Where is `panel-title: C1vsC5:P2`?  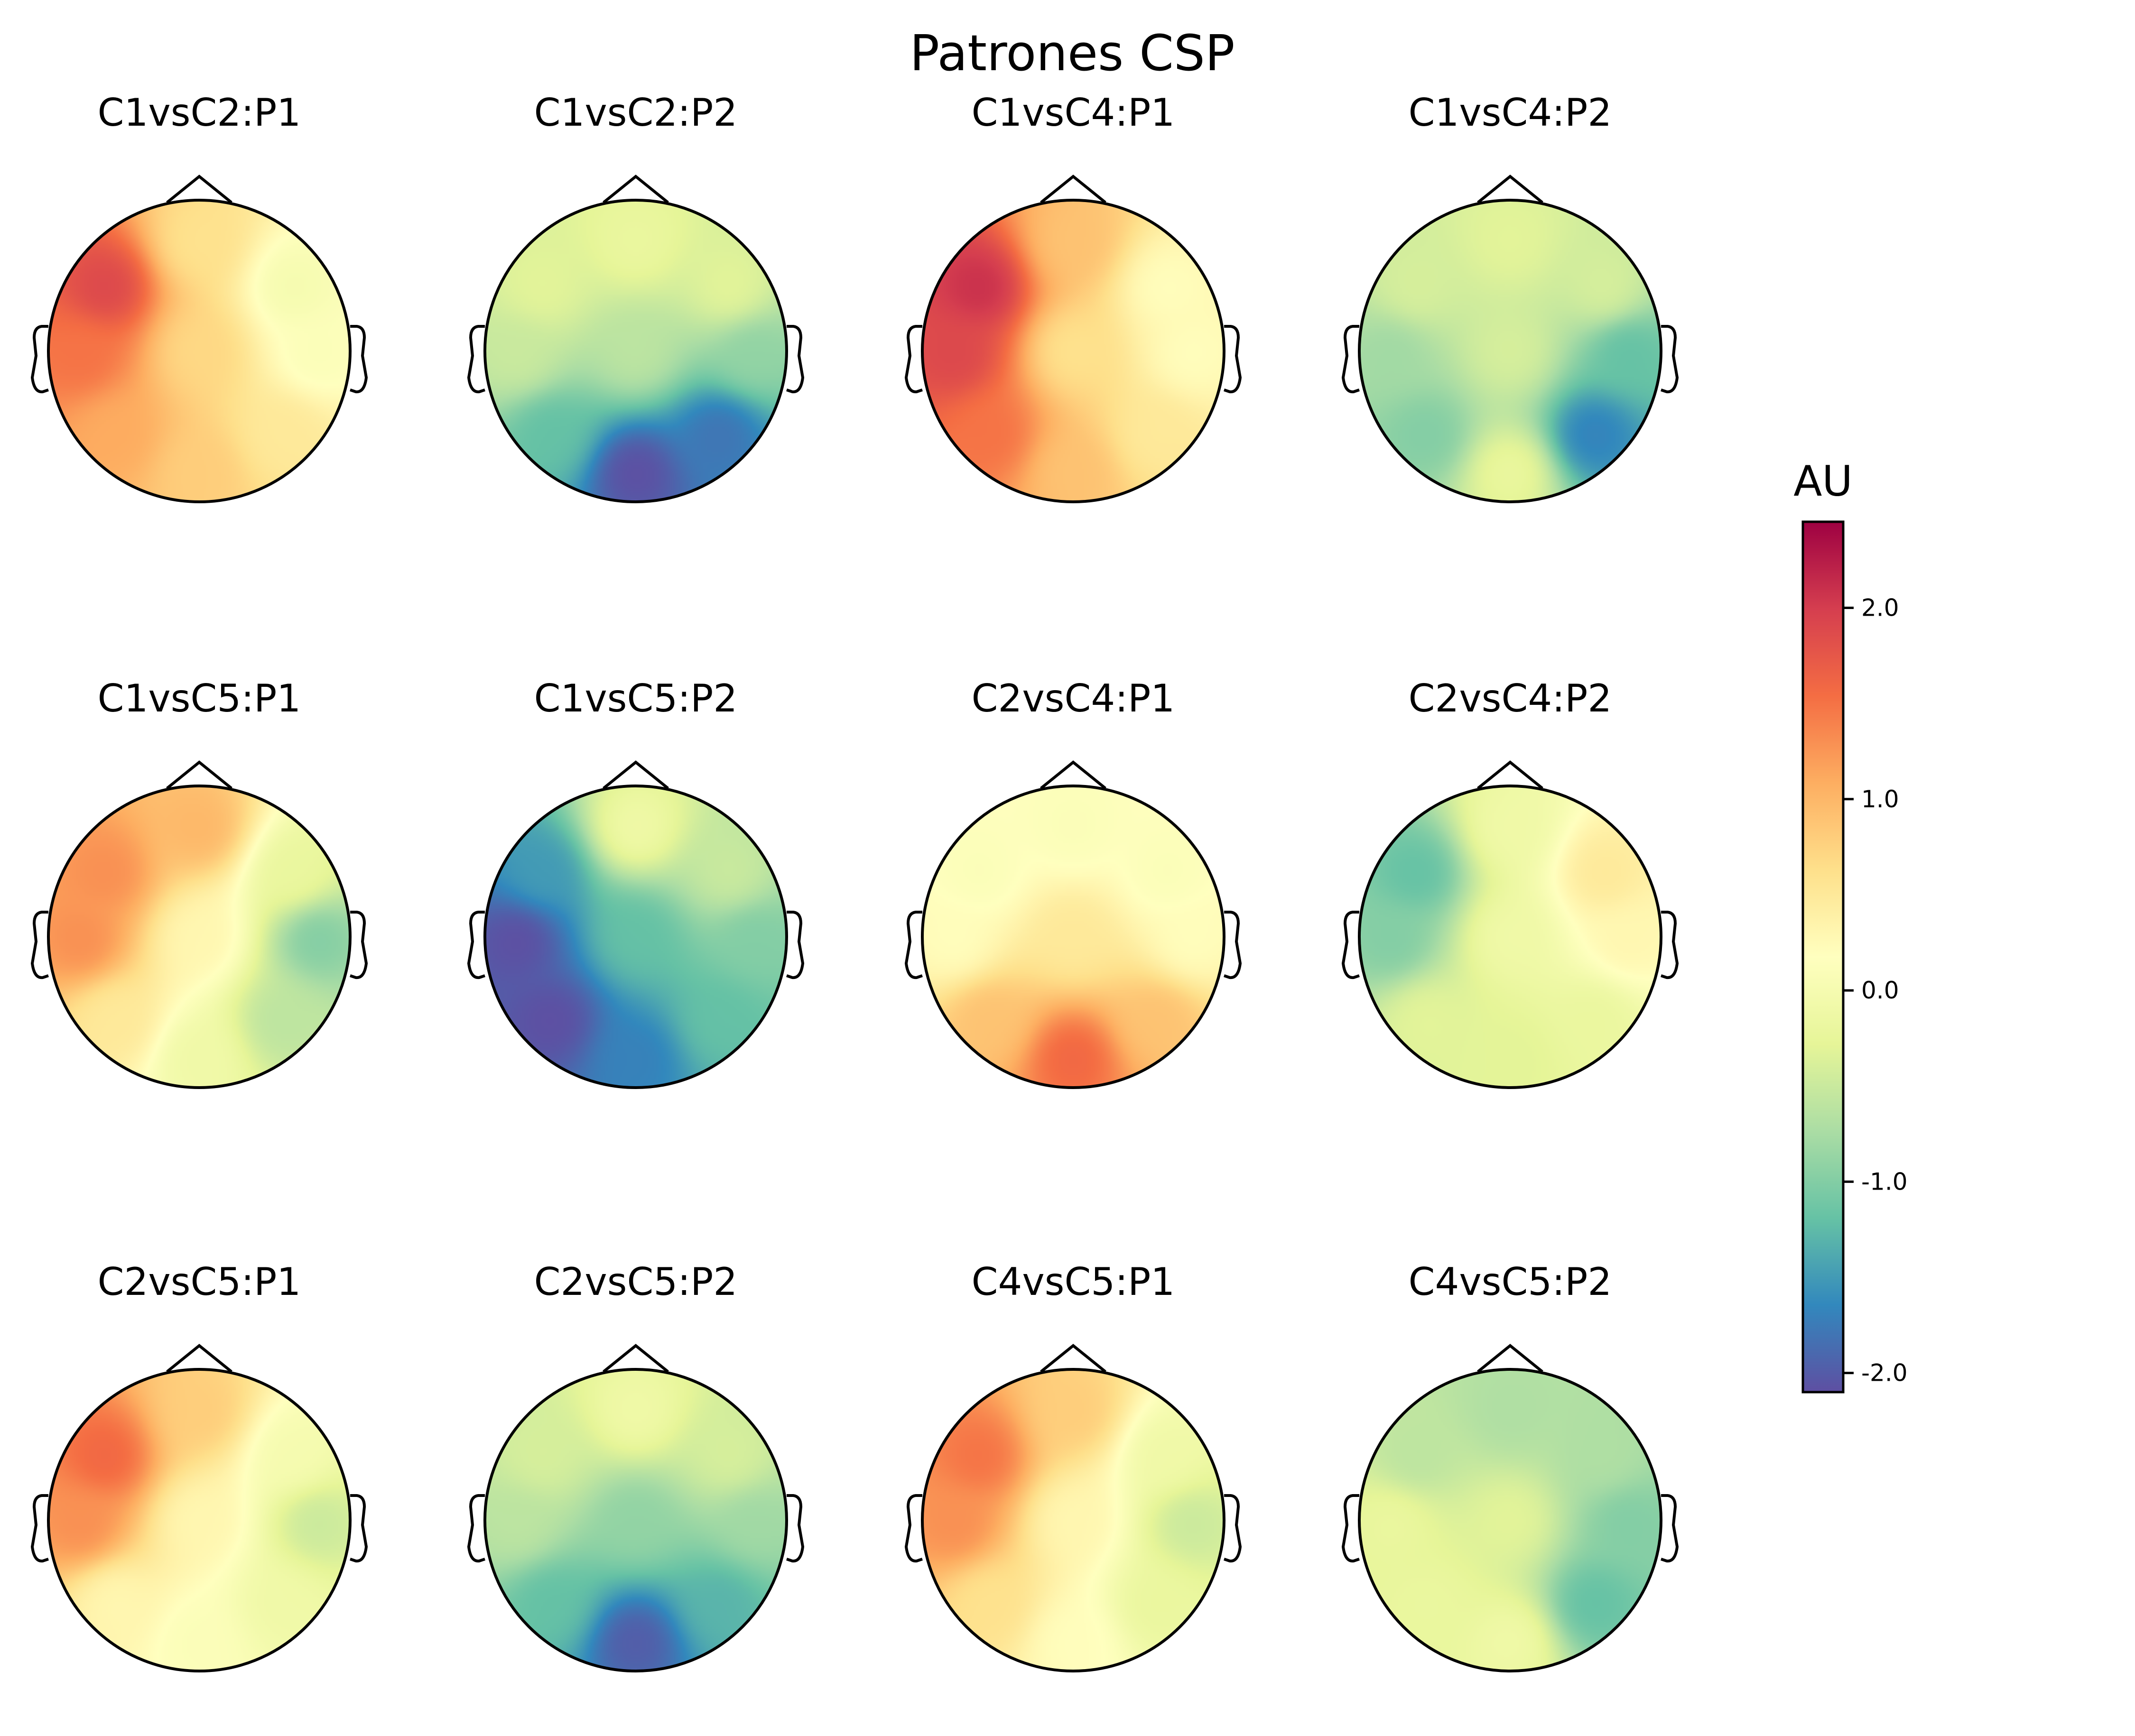 panel-title: C1vsC5:P2 is located at coordinates (636, 698).